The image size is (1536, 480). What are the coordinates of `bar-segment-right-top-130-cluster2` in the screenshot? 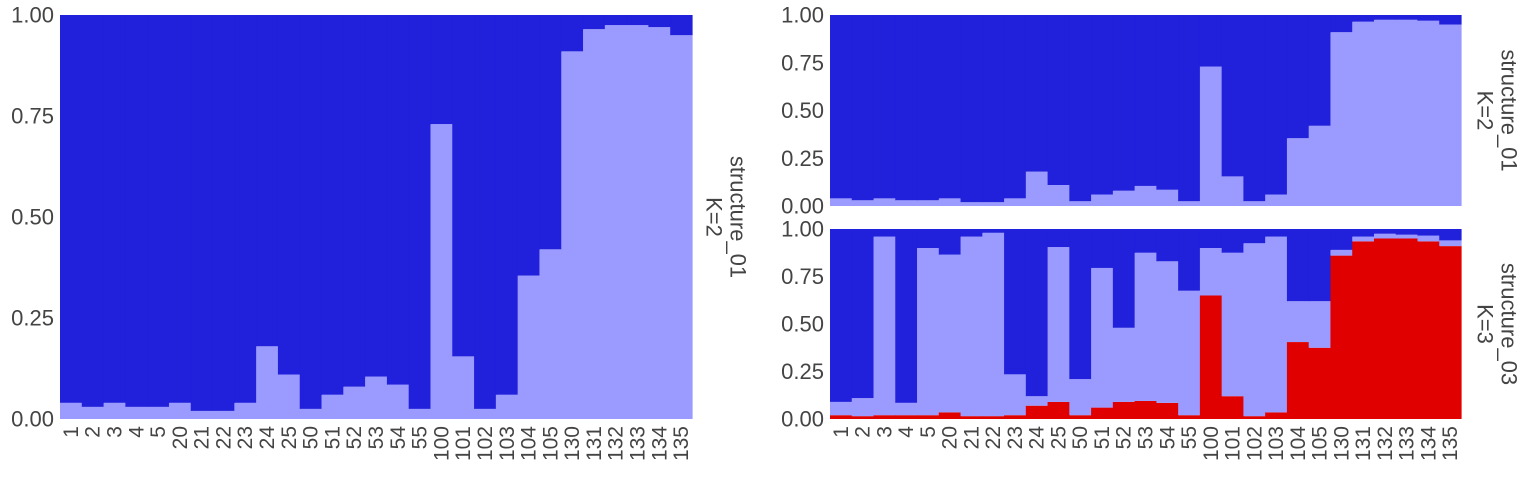 It's located at (1341, 119).